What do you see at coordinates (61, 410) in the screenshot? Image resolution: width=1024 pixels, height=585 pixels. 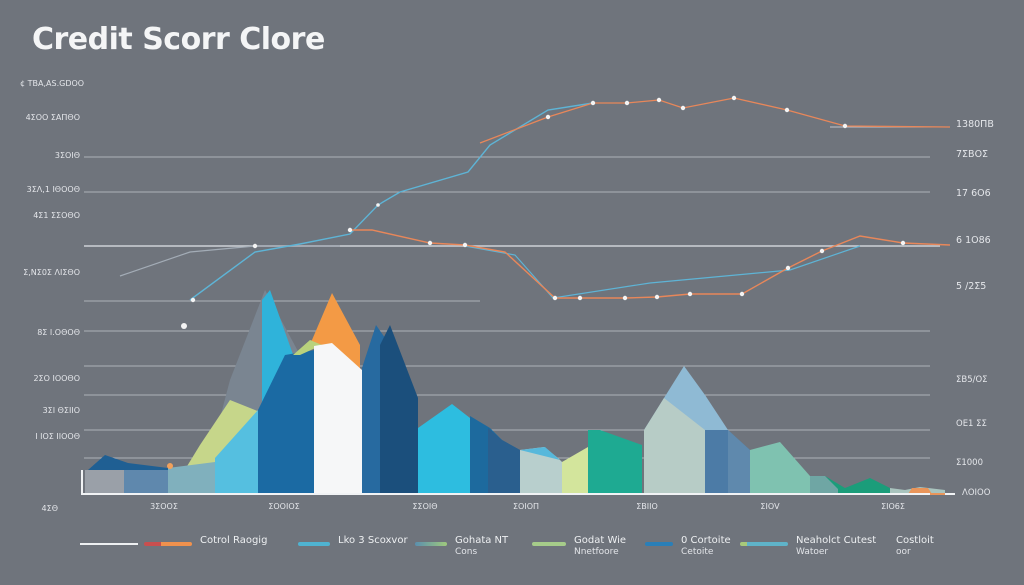 I see `y-tick-label: 3ΣΙ ΘΣΙΙΟ` at bounding box center [61, 410].